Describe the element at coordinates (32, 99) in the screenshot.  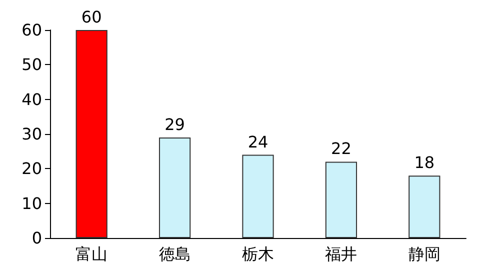
I see `y-tick-label: 40` at that location.